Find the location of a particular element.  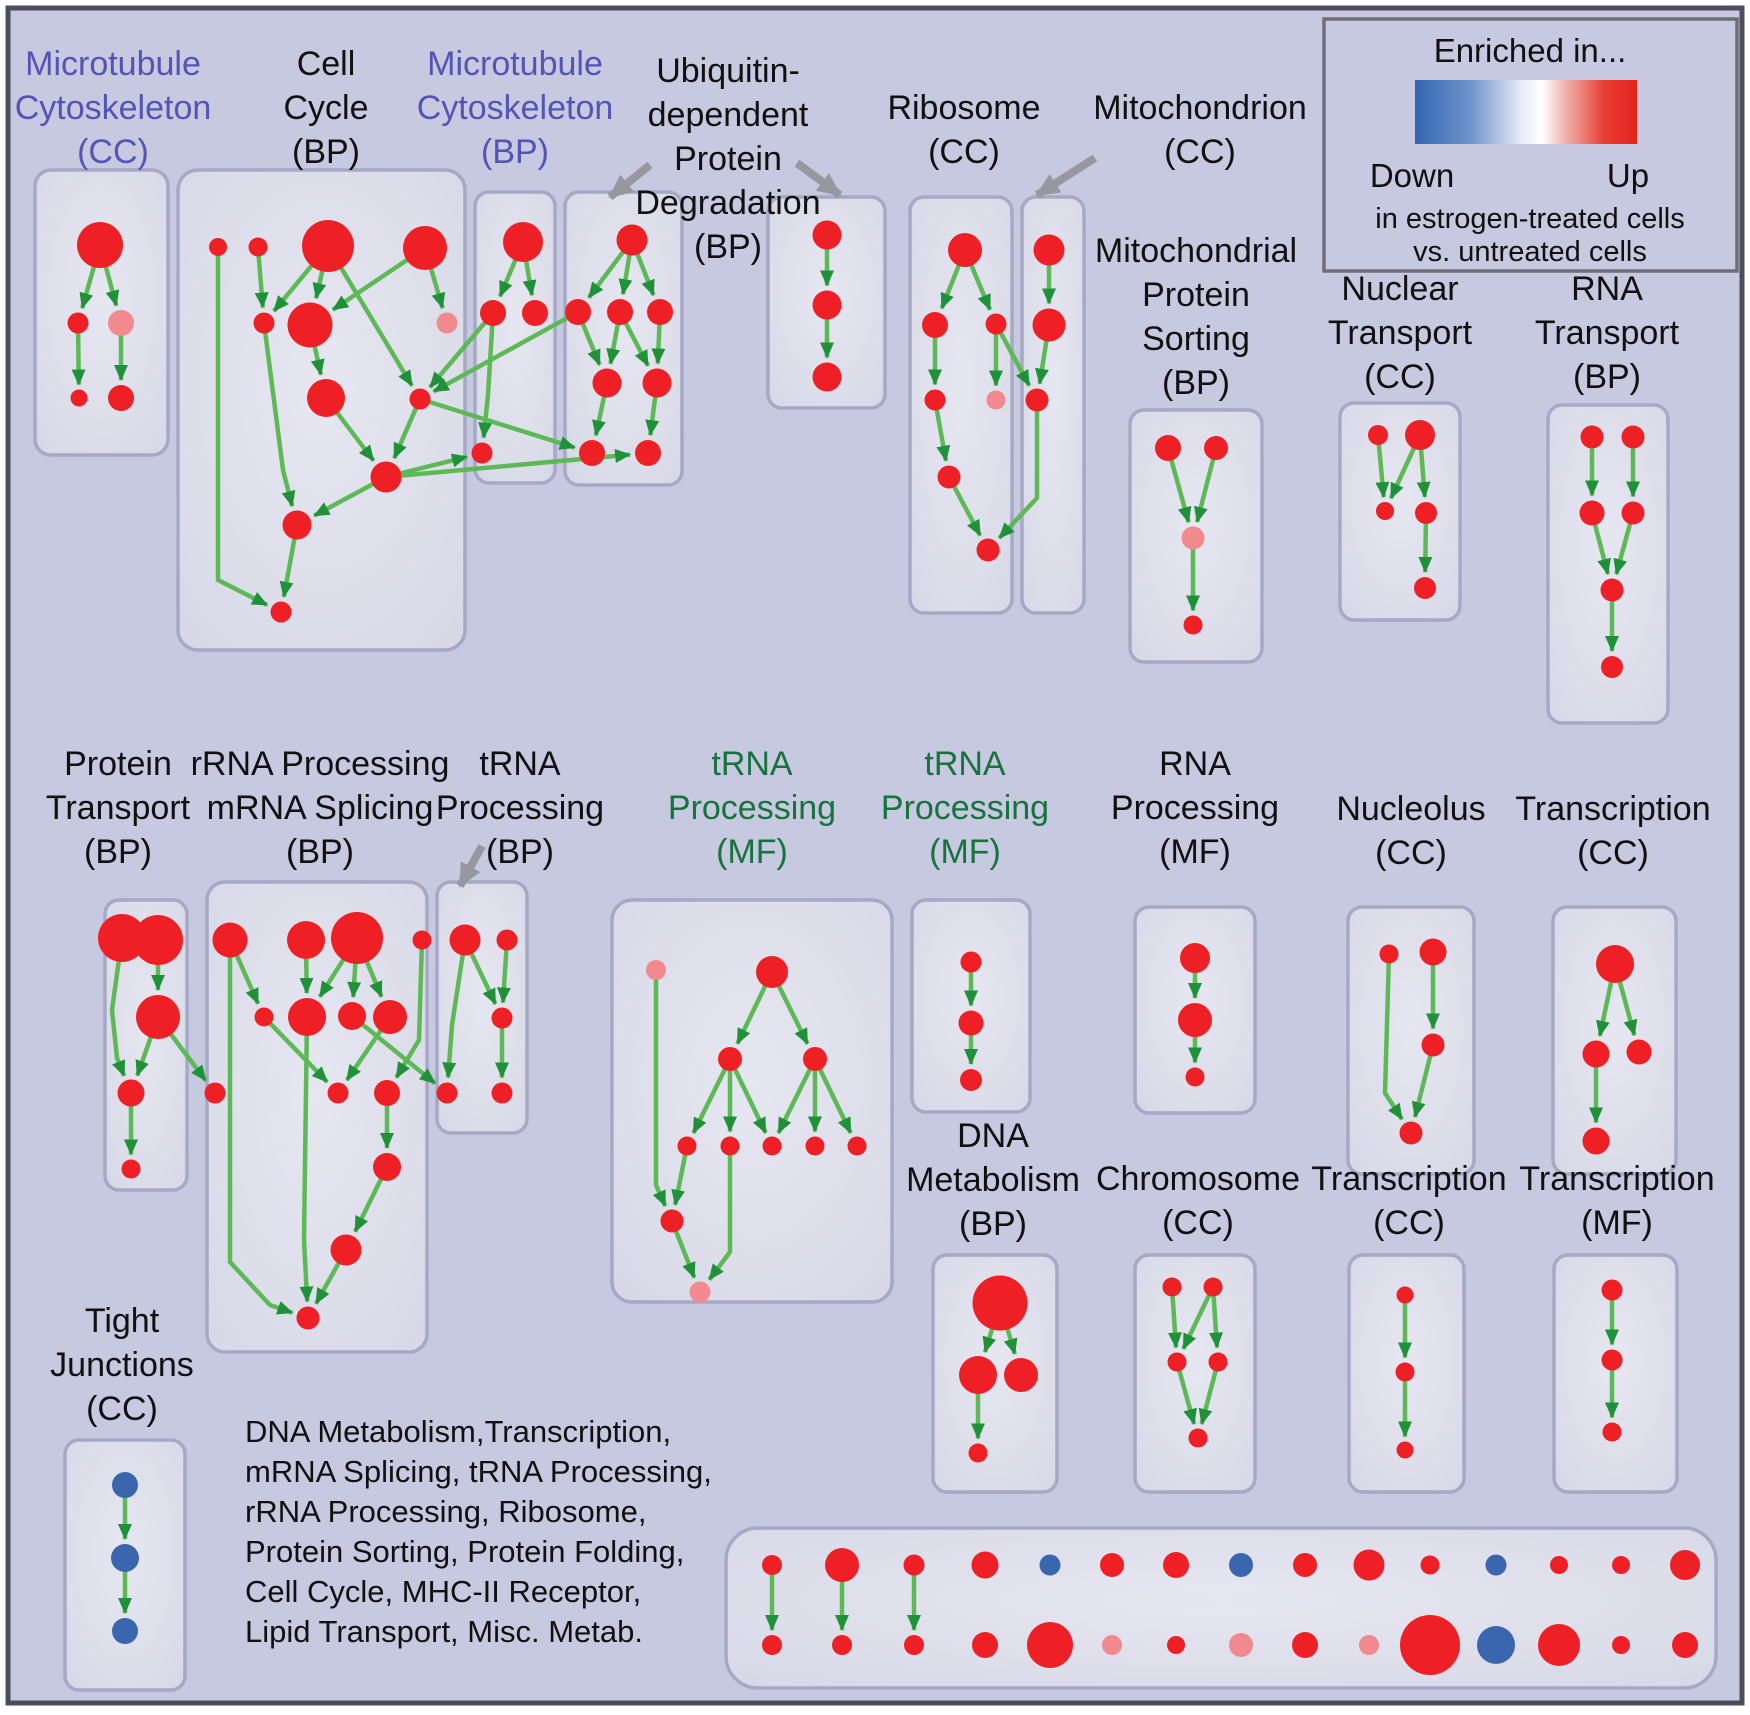

cluster-label-mtcc: Cytoskeleton is located at coordinates (113, 108).